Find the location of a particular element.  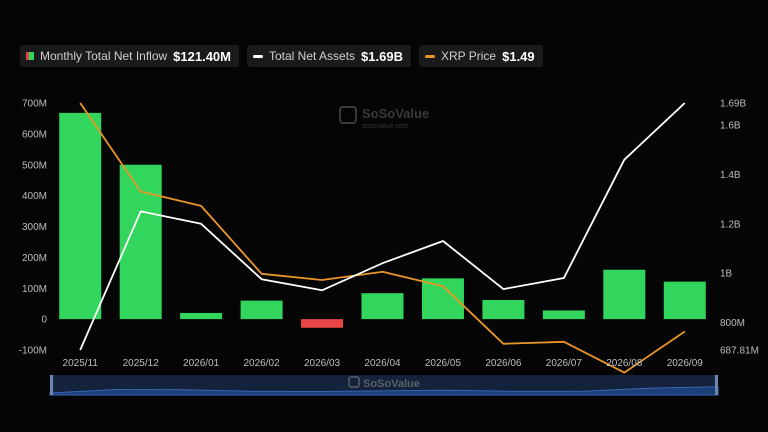

legend-label-xrp-price: XRP Price is located at coordinates (468, 56).